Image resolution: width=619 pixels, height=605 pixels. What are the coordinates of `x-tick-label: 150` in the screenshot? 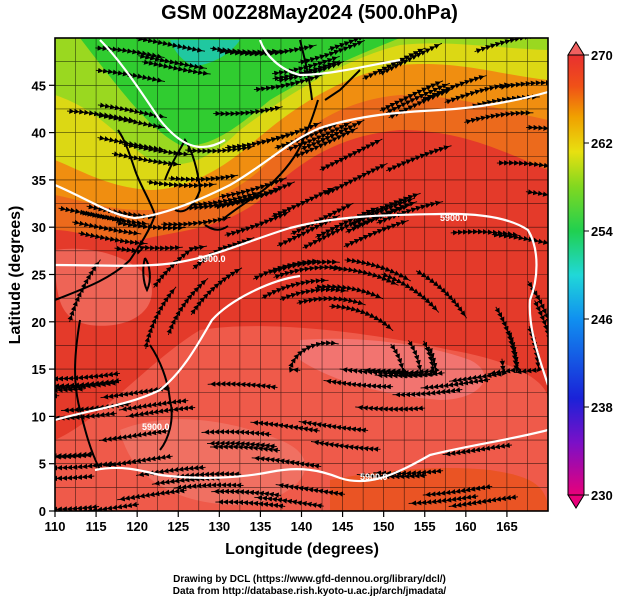 It's located at (384, 526).